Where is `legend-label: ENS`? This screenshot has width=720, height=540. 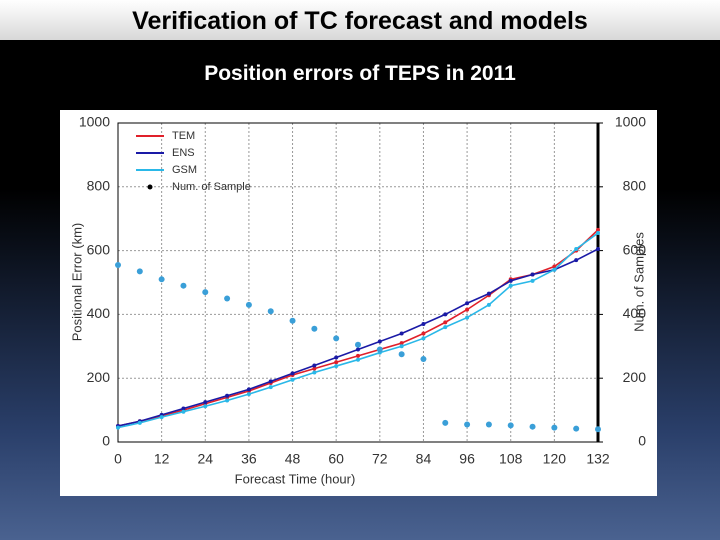 legend-label: ENS is located at coordinates (183, 153).